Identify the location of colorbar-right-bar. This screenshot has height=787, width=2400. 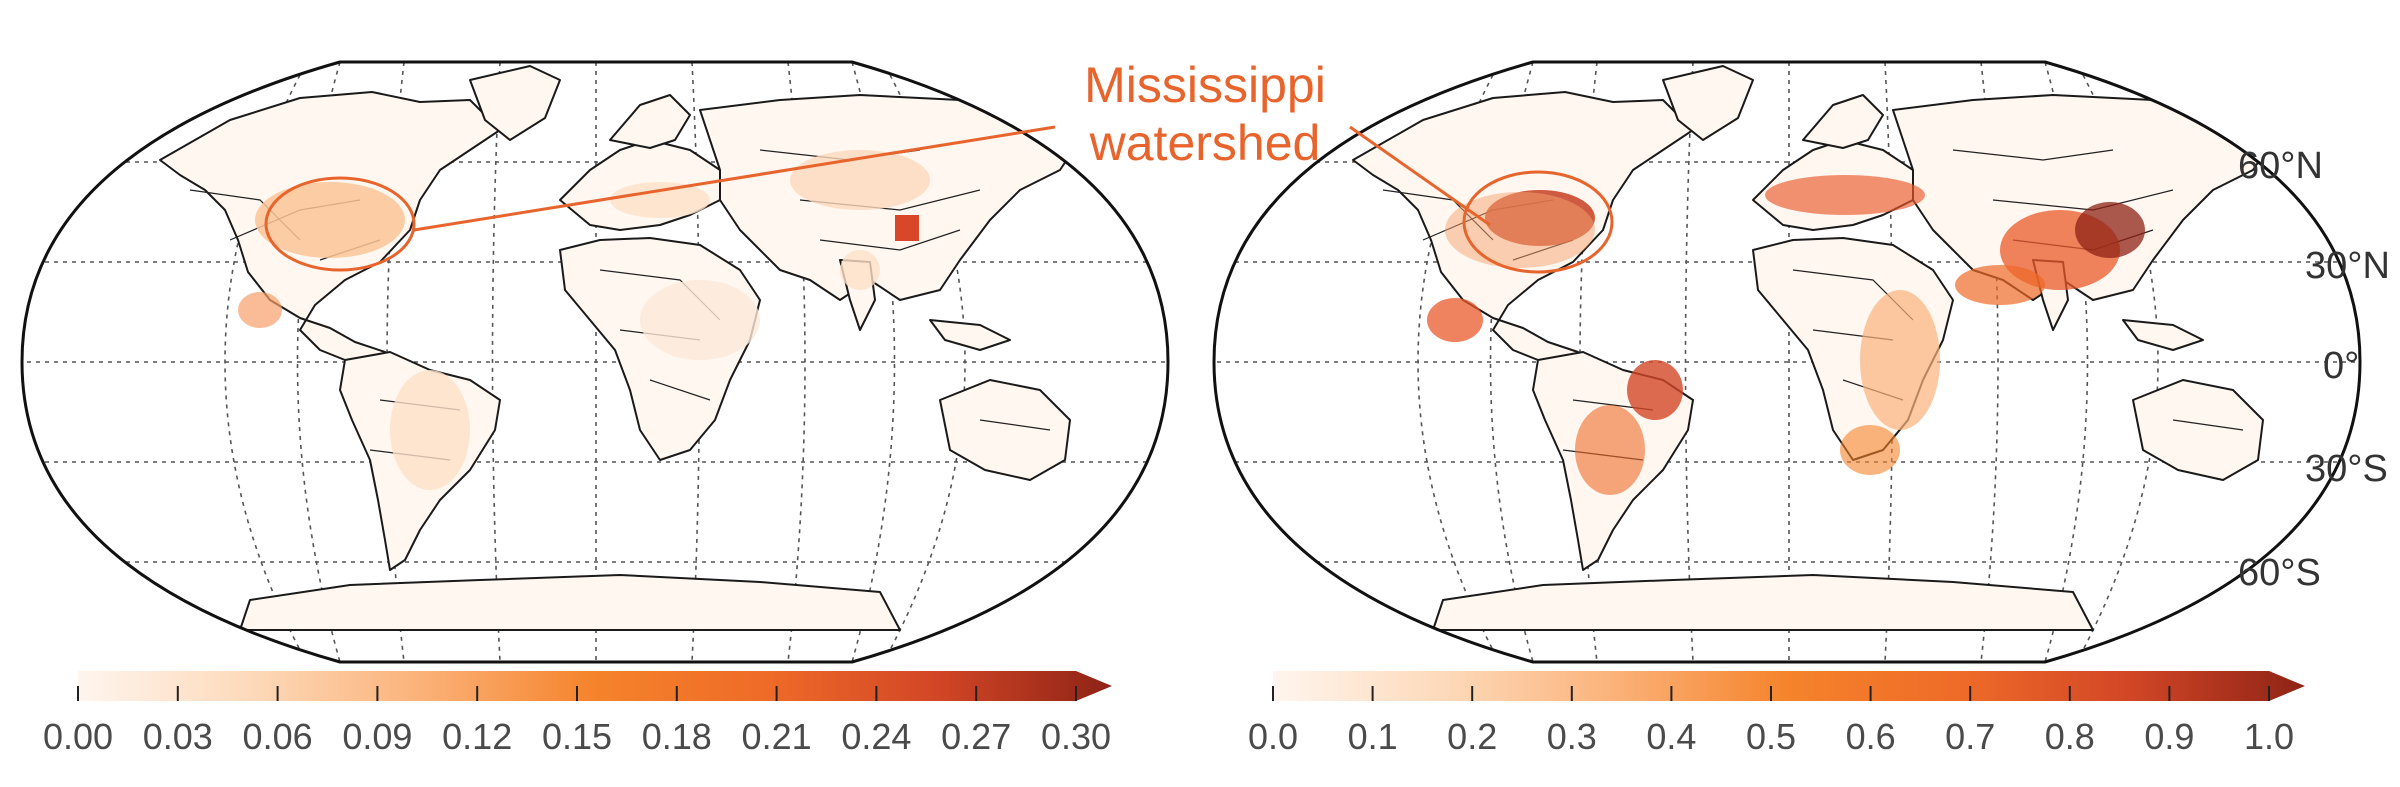
(1789, 686).